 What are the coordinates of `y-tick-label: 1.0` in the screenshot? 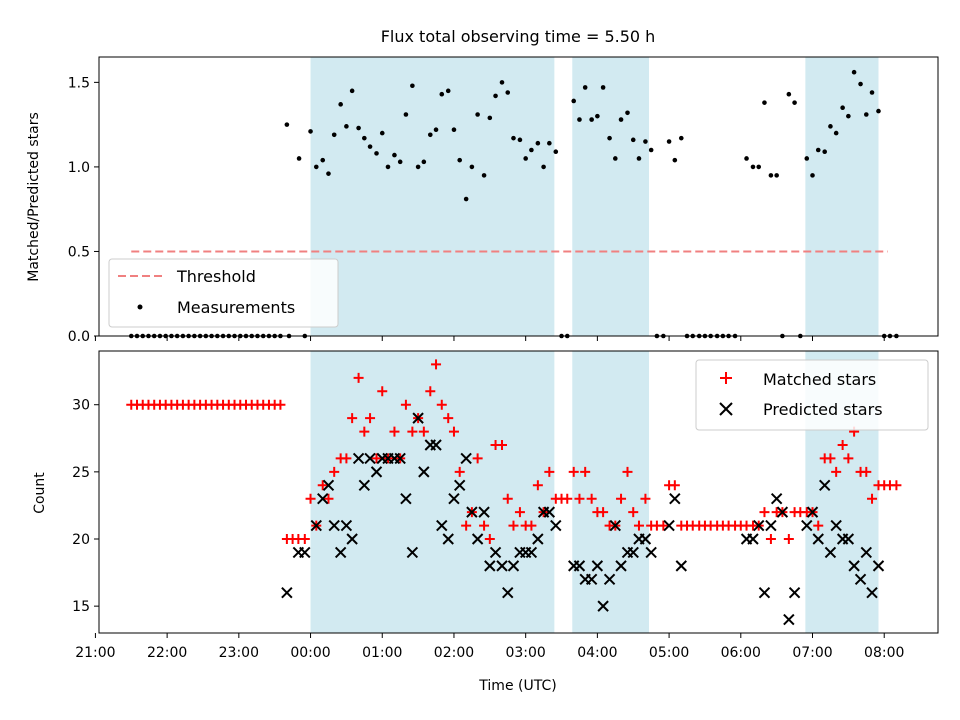 It's located at (79, 168).